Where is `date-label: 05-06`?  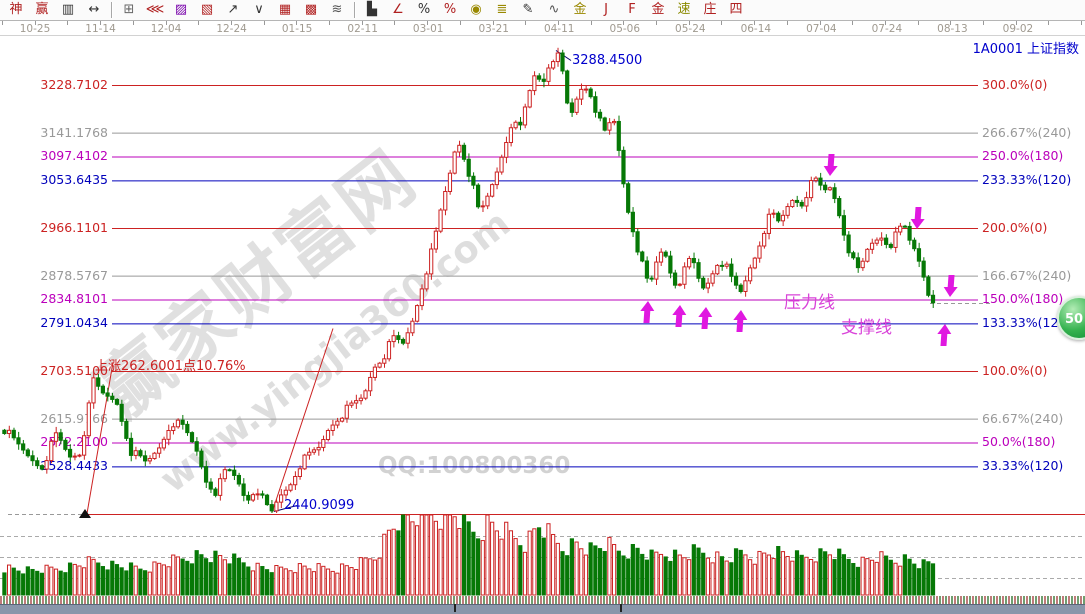 date-label: 05-06 is located at coordinates (625, 29).